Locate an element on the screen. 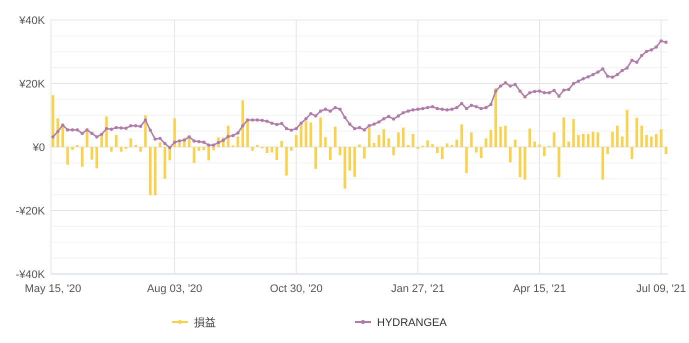 The width and height of the screenshot is (689, 343). x-tick-label: Oct 30, '20 is located at coordinates (296, 289).